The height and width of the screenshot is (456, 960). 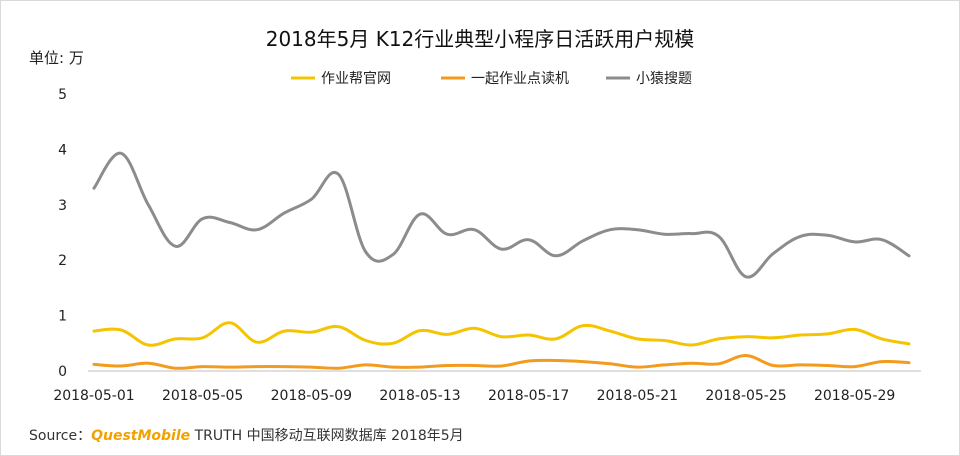 What do you see at coordinates (62, 317) in the screenshot?
I see `y-tick-label-1: 1` at bounding box center [62, 317].